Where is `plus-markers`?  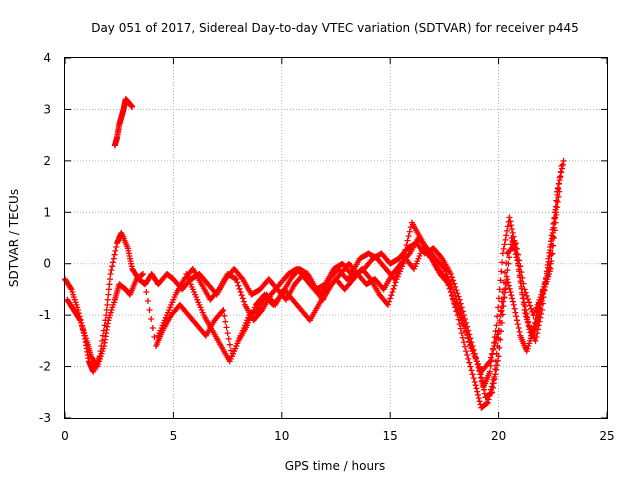 plus-markers is located at coordinates (123, 122).